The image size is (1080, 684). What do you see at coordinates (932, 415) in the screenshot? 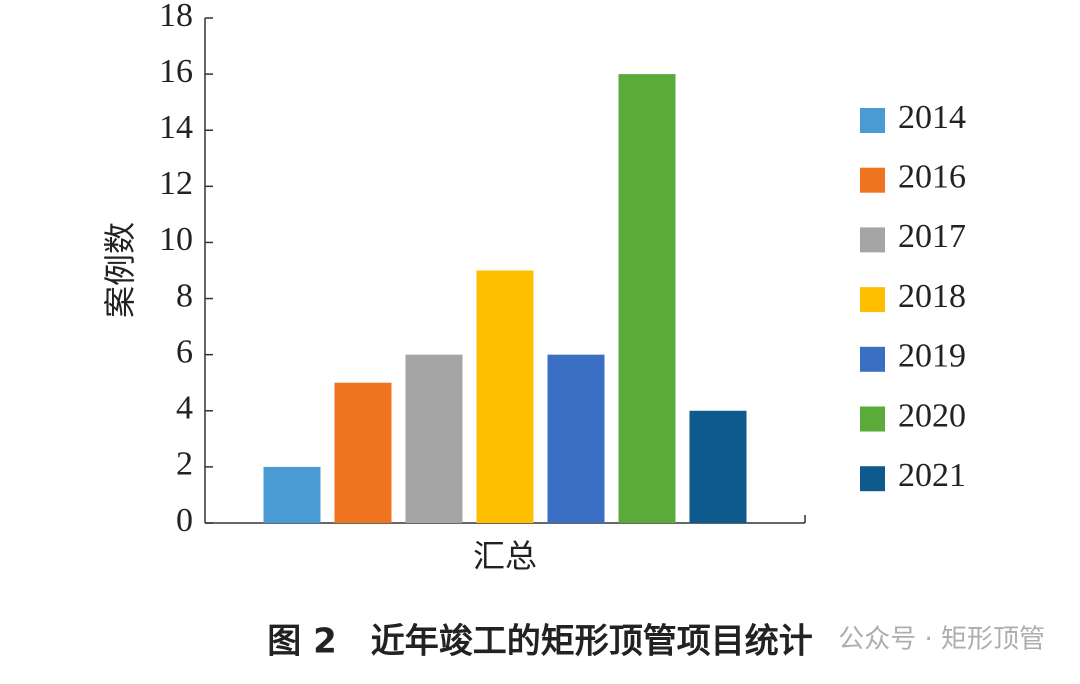
I see `legend-label: 2020` at bounding box center [932, 415].